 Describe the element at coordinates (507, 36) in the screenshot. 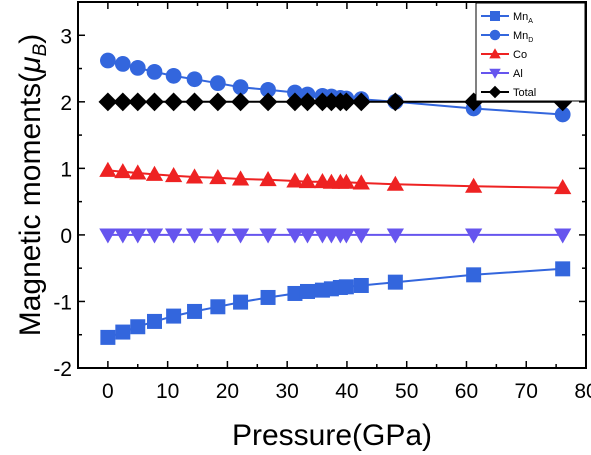

I see `legend-item-mnd: MnD` at that location.